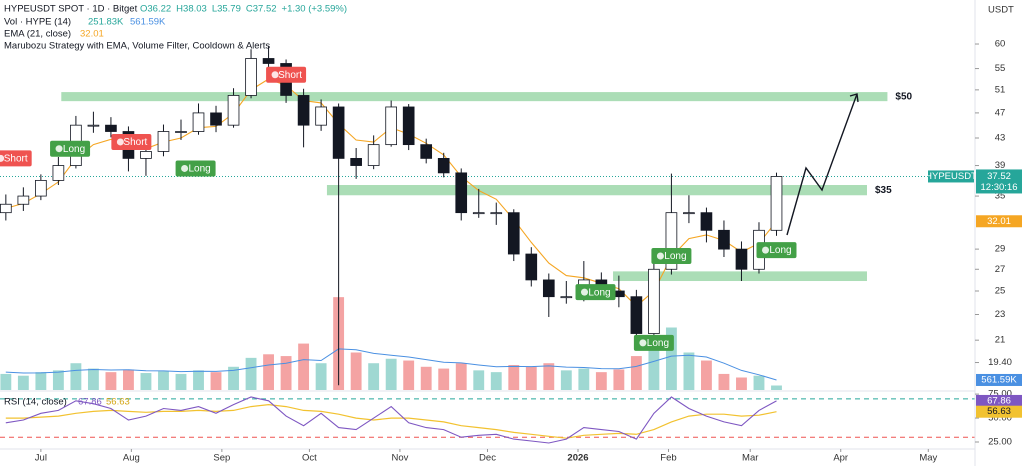 This screenshot has width=1024, height=466. Describe the element at coordinates (1000, 112) in the screenshot. I see `y-tick-label: 47` at that location.